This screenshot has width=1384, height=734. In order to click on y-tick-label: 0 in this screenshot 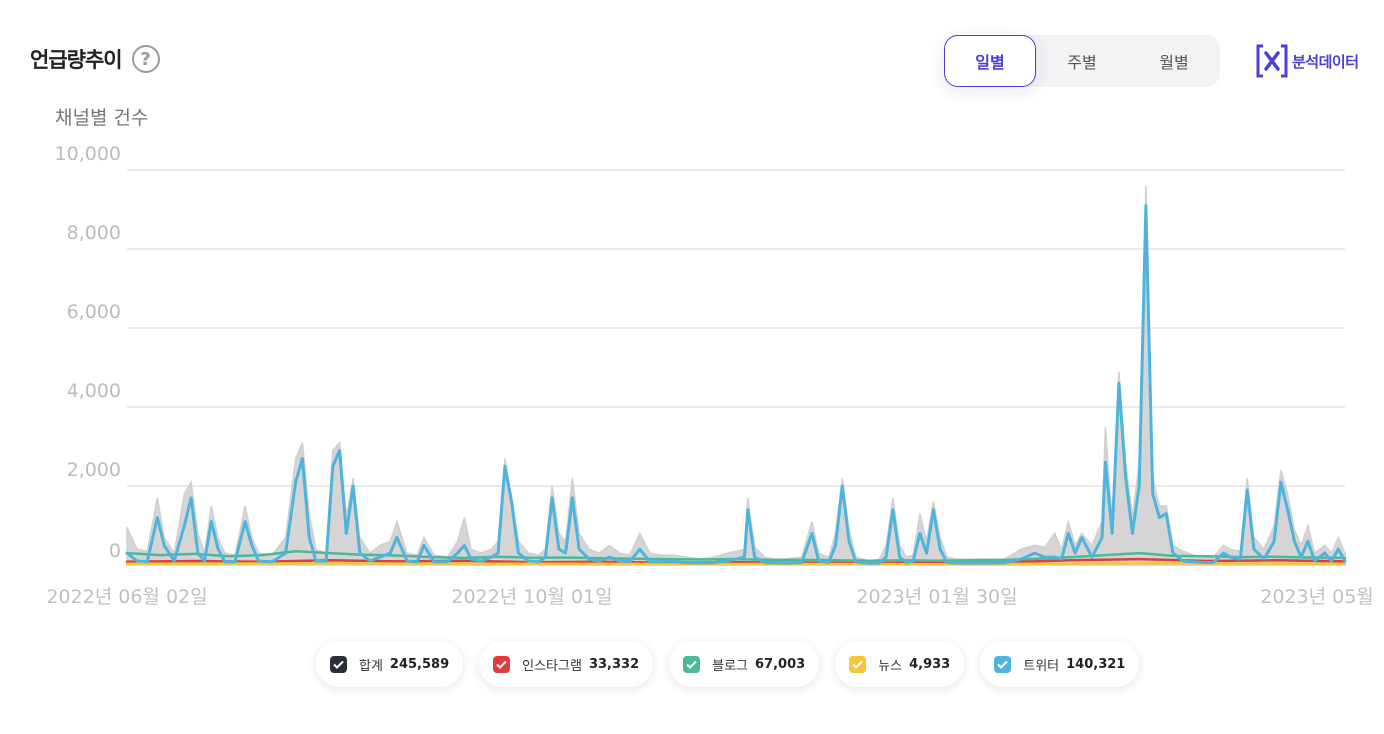, I will do `click(115, 551)`.